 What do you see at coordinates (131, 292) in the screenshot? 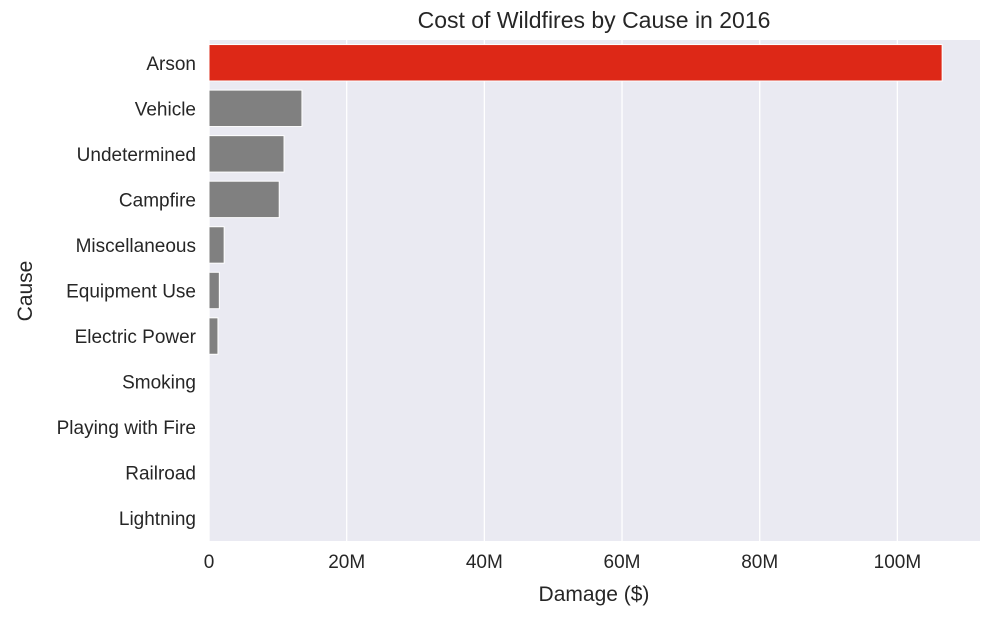
I see `y-tick-label: Equipment Use` at bounding box center [131, 292].